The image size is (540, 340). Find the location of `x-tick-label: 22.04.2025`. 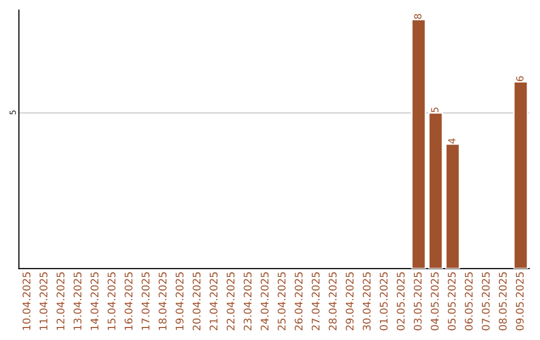

x-tick-label: 22.04.2025 is located at coordinates (230, 301).